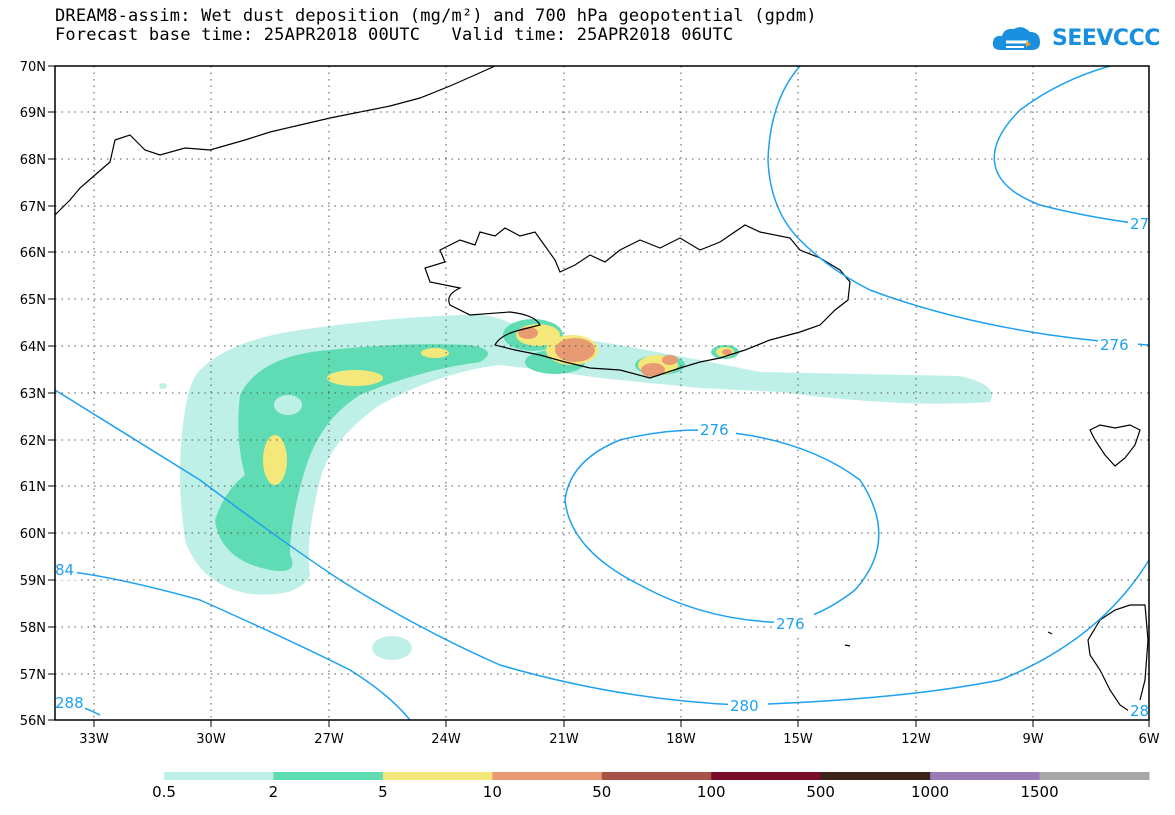  I want to click on lat-label: 66N, so click(33, 253).